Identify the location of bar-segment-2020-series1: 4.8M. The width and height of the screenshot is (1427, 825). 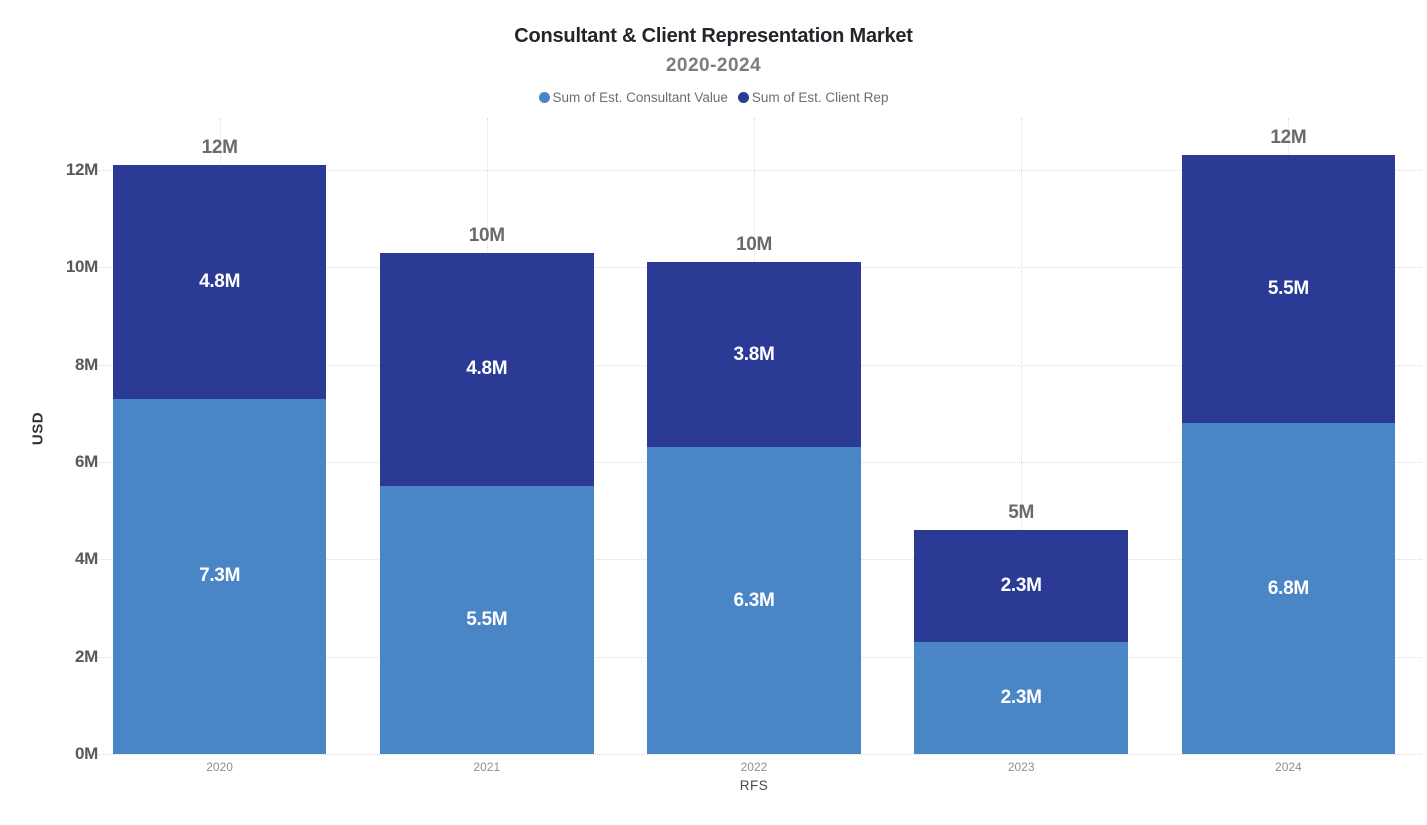
(219, 282).